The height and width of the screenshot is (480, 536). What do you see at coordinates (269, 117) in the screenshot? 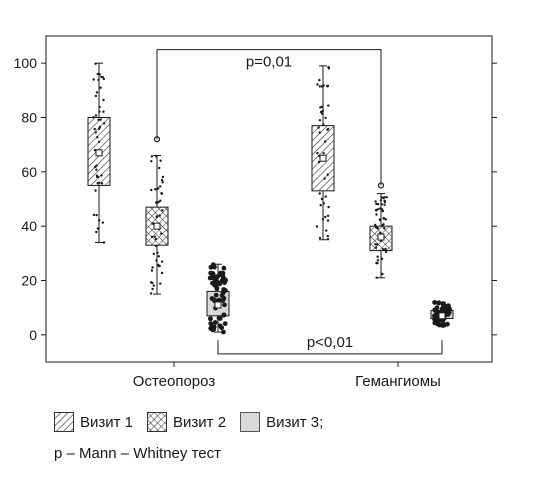
I see `significance-bracket` at bounding box center [269, 117].